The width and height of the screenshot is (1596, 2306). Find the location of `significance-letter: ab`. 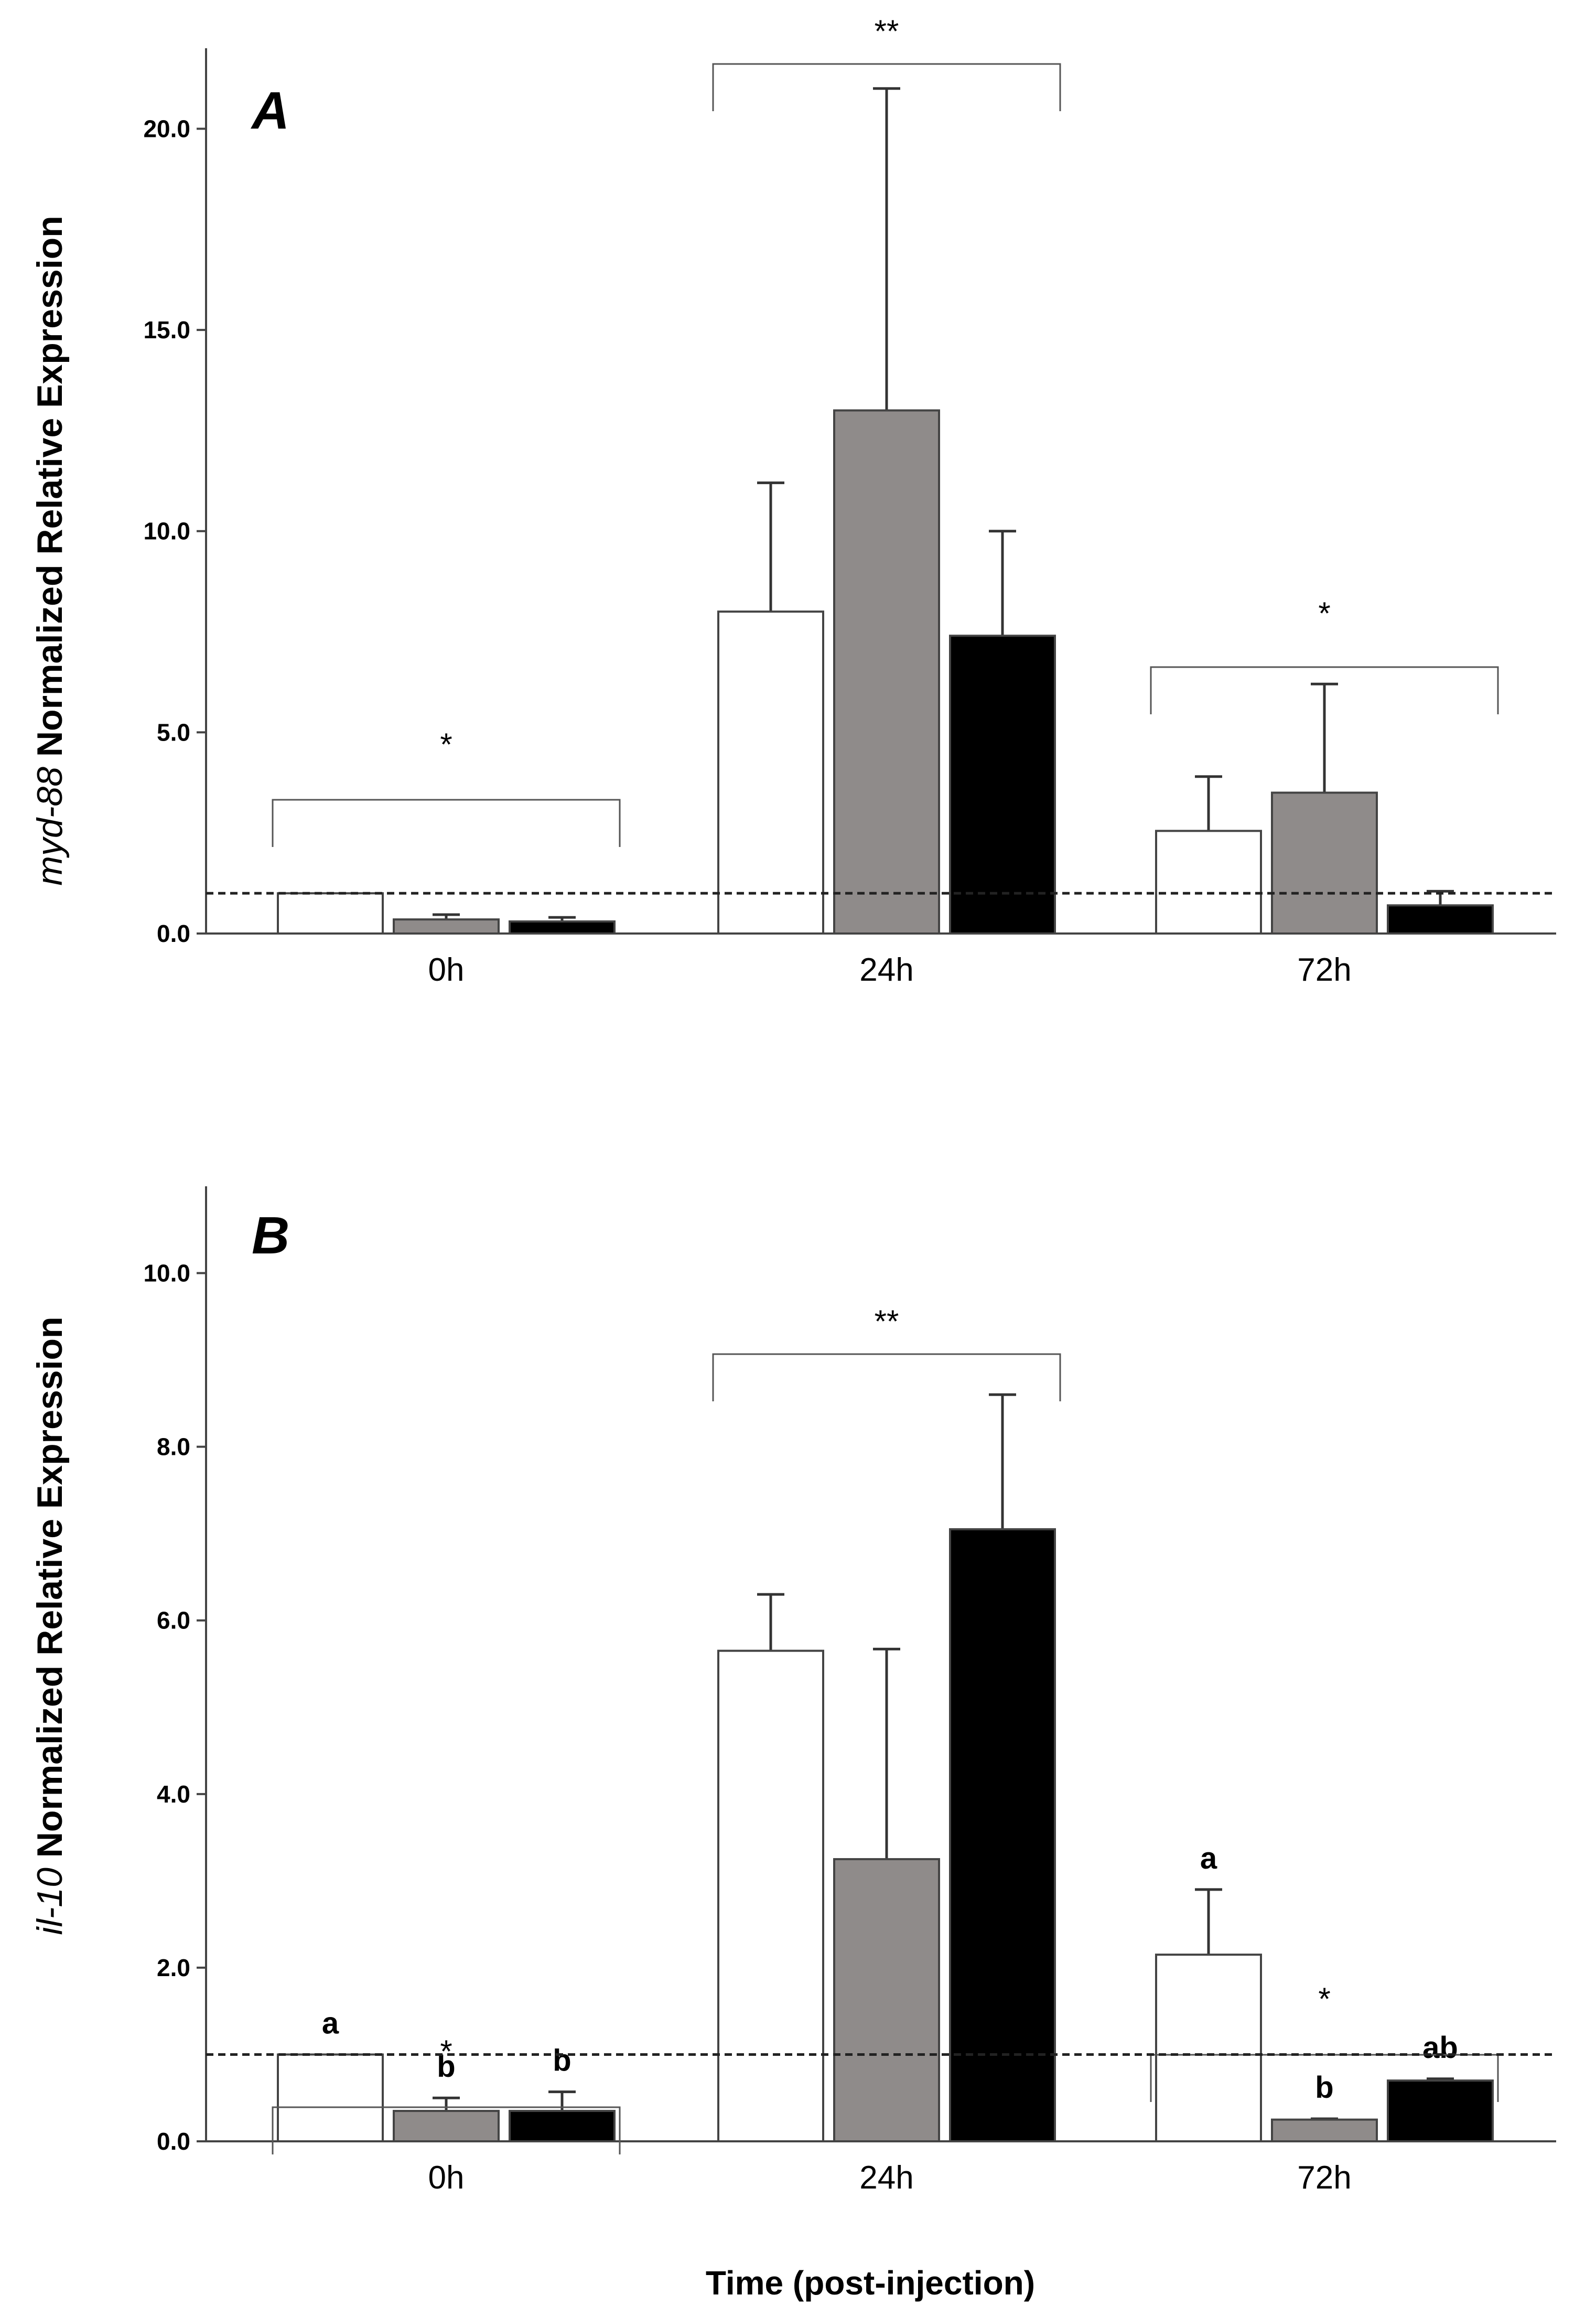

significance-letter: ab is located at coordinates (1440, 2048).